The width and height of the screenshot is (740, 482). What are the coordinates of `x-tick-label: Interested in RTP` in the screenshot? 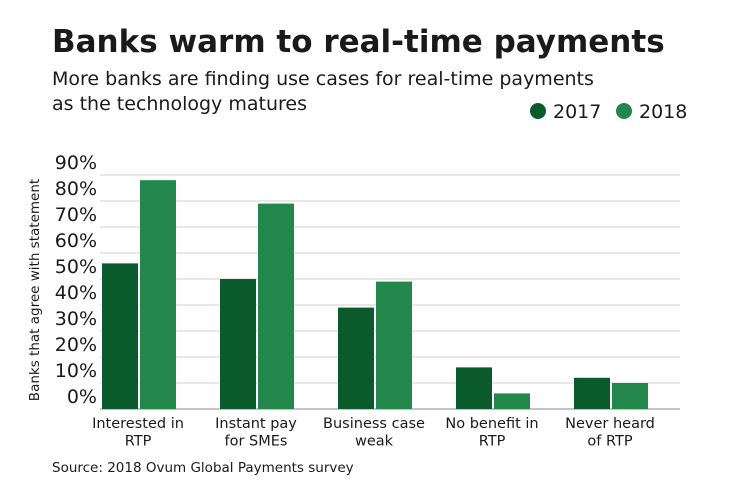 It's located at (138, 432).